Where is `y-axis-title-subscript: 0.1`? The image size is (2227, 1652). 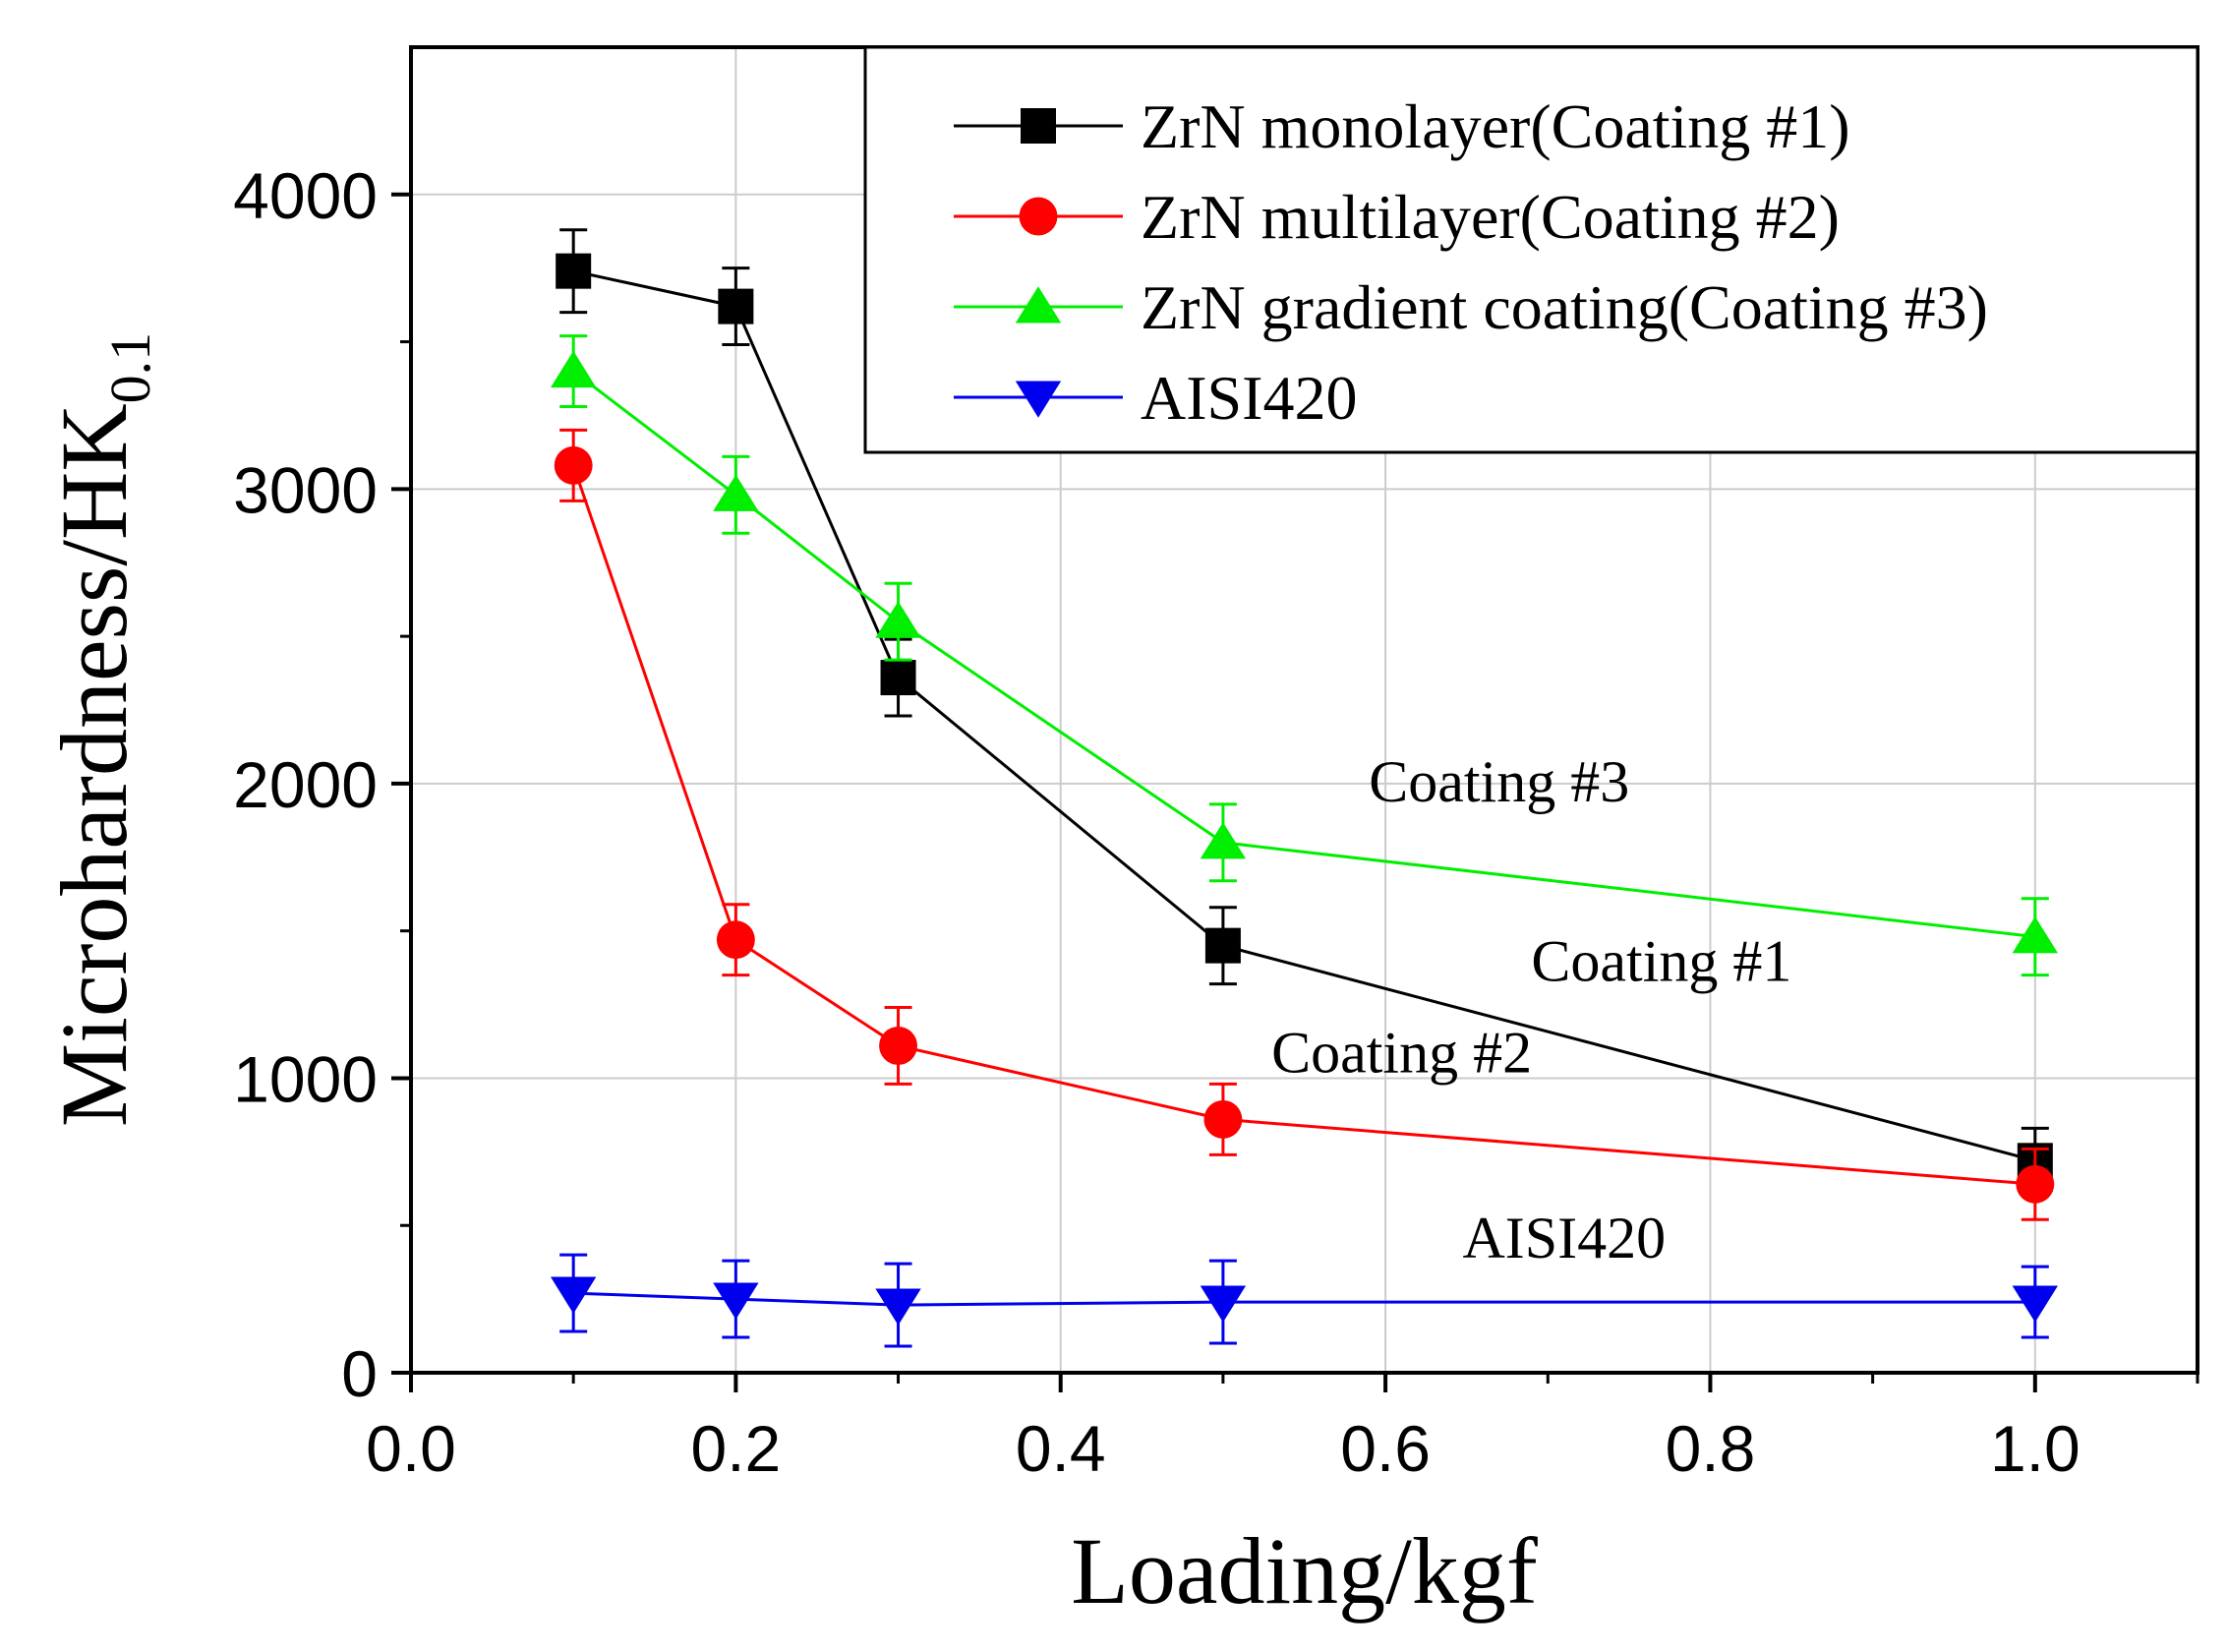
y-axis-title-subscript: 0.1 is located at coordinates (130, 368).